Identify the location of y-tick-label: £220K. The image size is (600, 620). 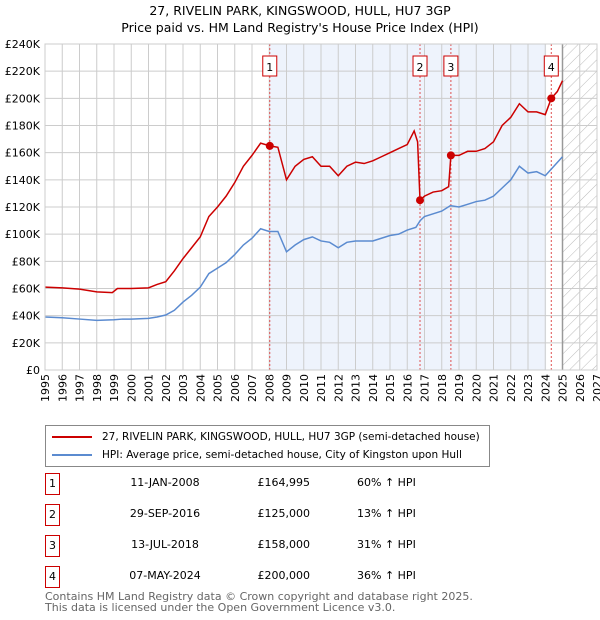
(23, 71).